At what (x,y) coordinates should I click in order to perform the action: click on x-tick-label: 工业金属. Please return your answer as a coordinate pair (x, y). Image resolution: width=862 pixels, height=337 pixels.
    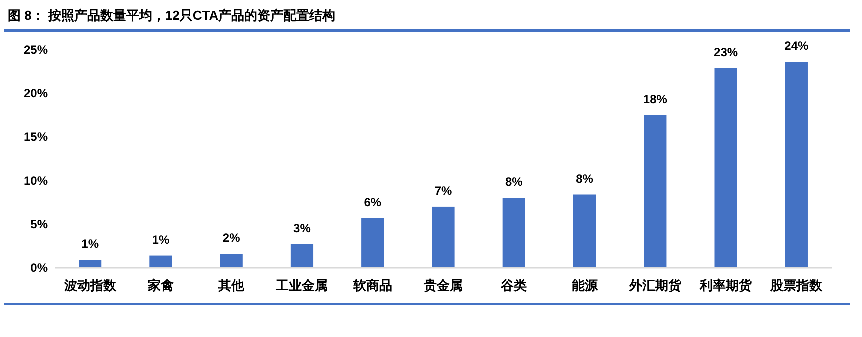
    Looking at the image, I should click on (301, 285).